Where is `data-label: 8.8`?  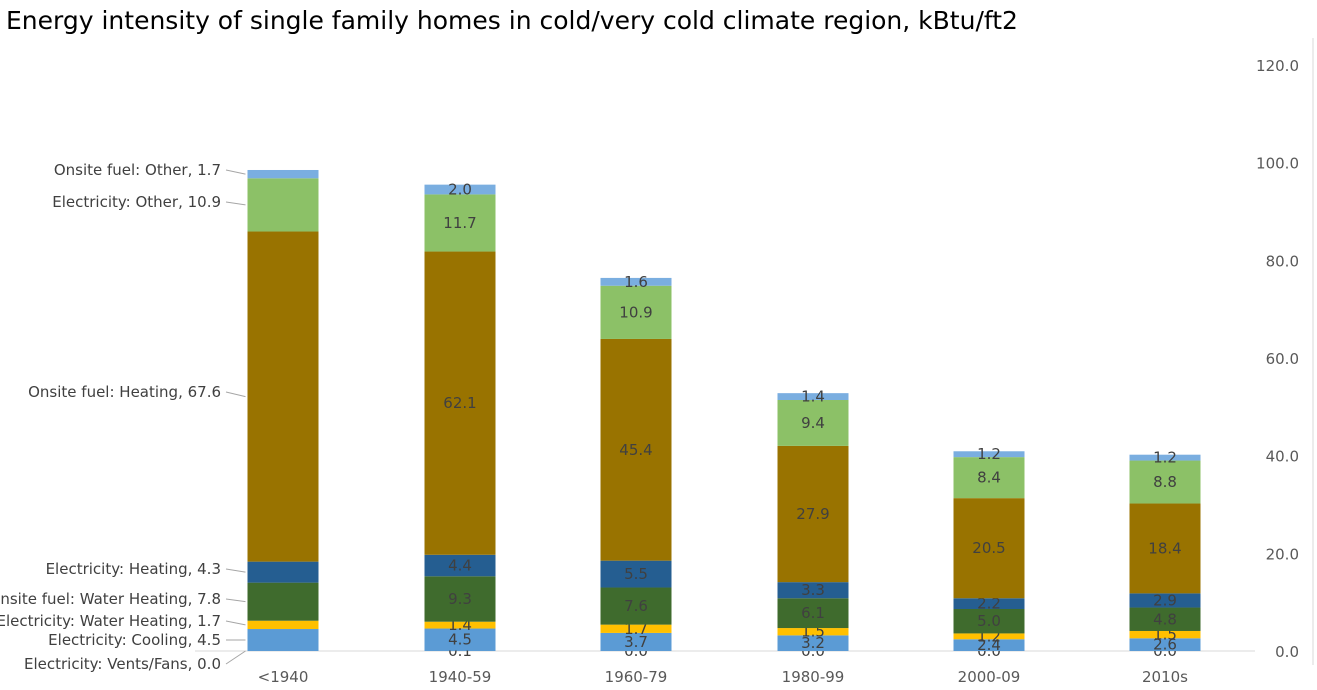 data-label: 8.8 is located at coordinates (1165, 482).